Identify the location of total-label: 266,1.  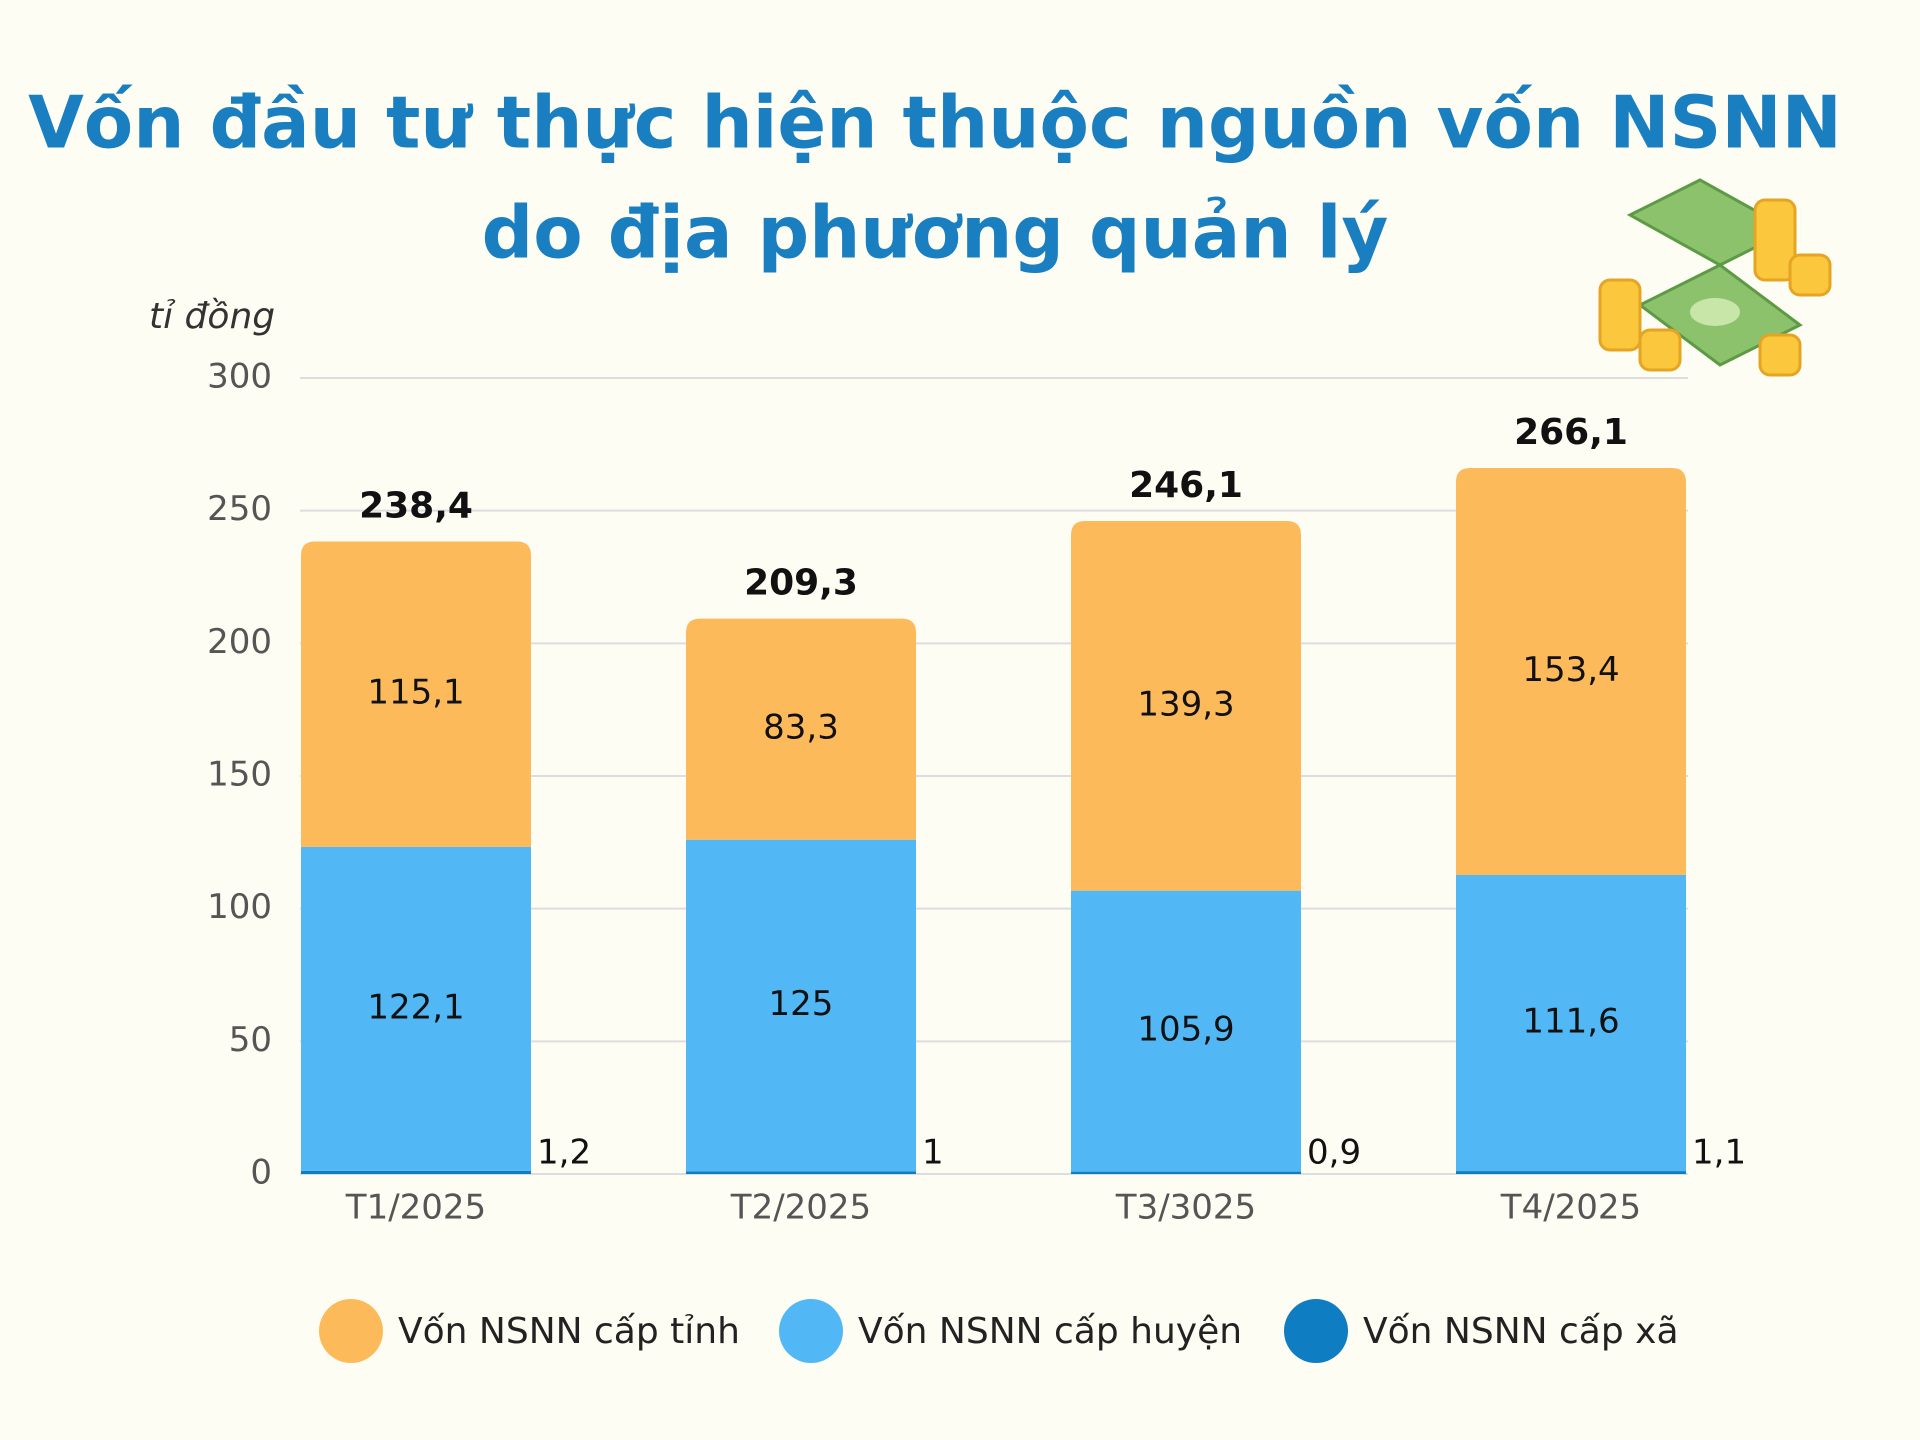
(1571, 432).